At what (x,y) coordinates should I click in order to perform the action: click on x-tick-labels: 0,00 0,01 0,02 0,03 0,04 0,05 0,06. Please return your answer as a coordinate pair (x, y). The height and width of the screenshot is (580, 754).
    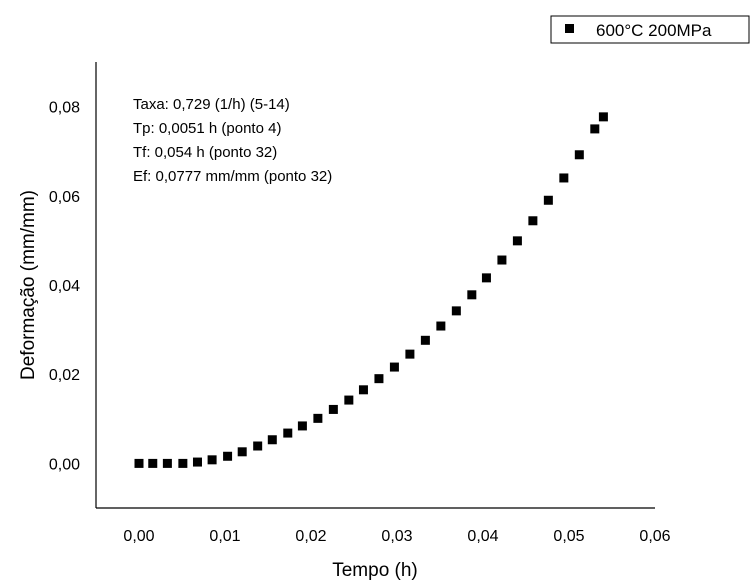
    Looking at the image, I should click on (396, 536).